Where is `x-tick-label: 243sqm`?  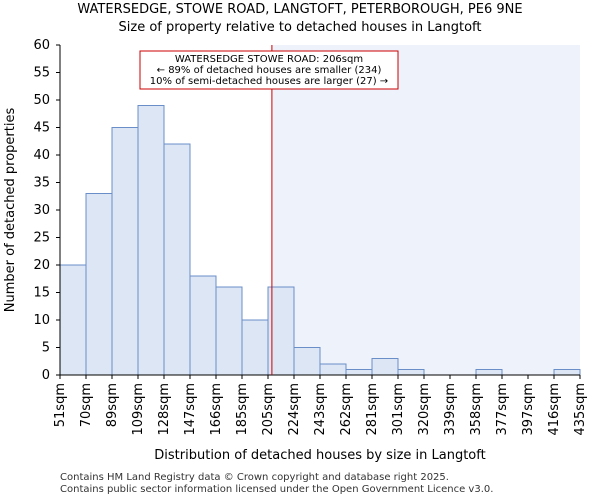
x-tick-label: 243sqm is located at coordinates (320, 409).